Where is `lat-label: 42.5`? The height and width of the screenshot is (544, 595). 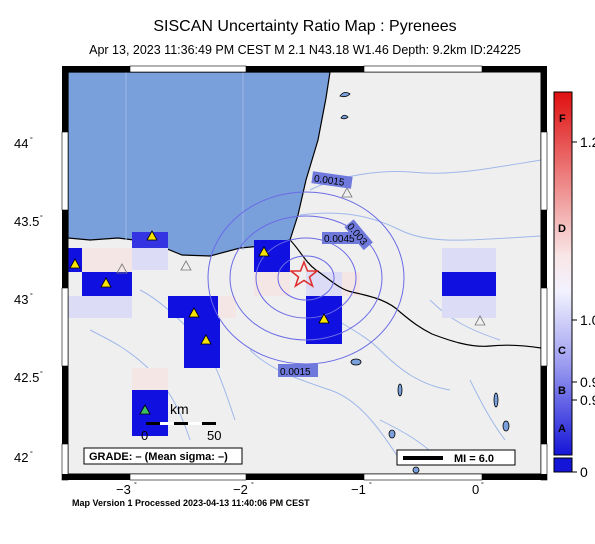 lat-label: 42.5 is located at coordinates (26, 377).